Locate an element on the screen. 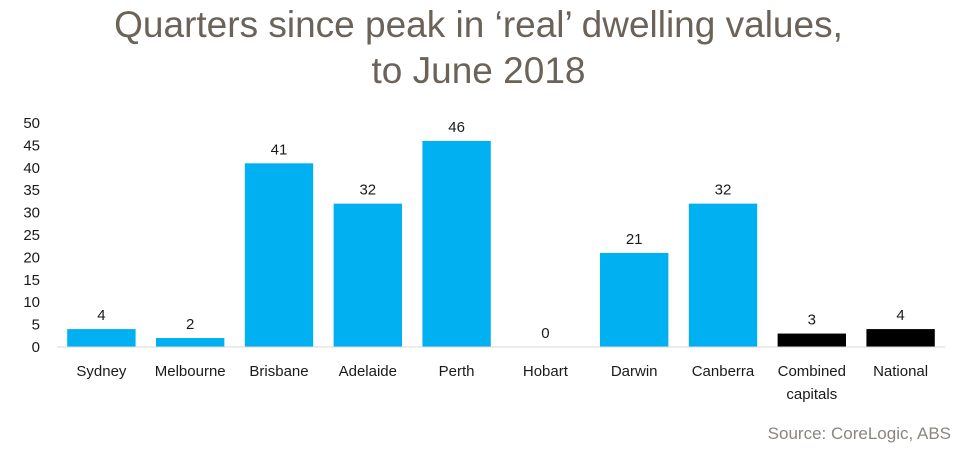 The width and height of the screenshot is (957, 452). bar-adelaide is located at coordinates (367, 275).